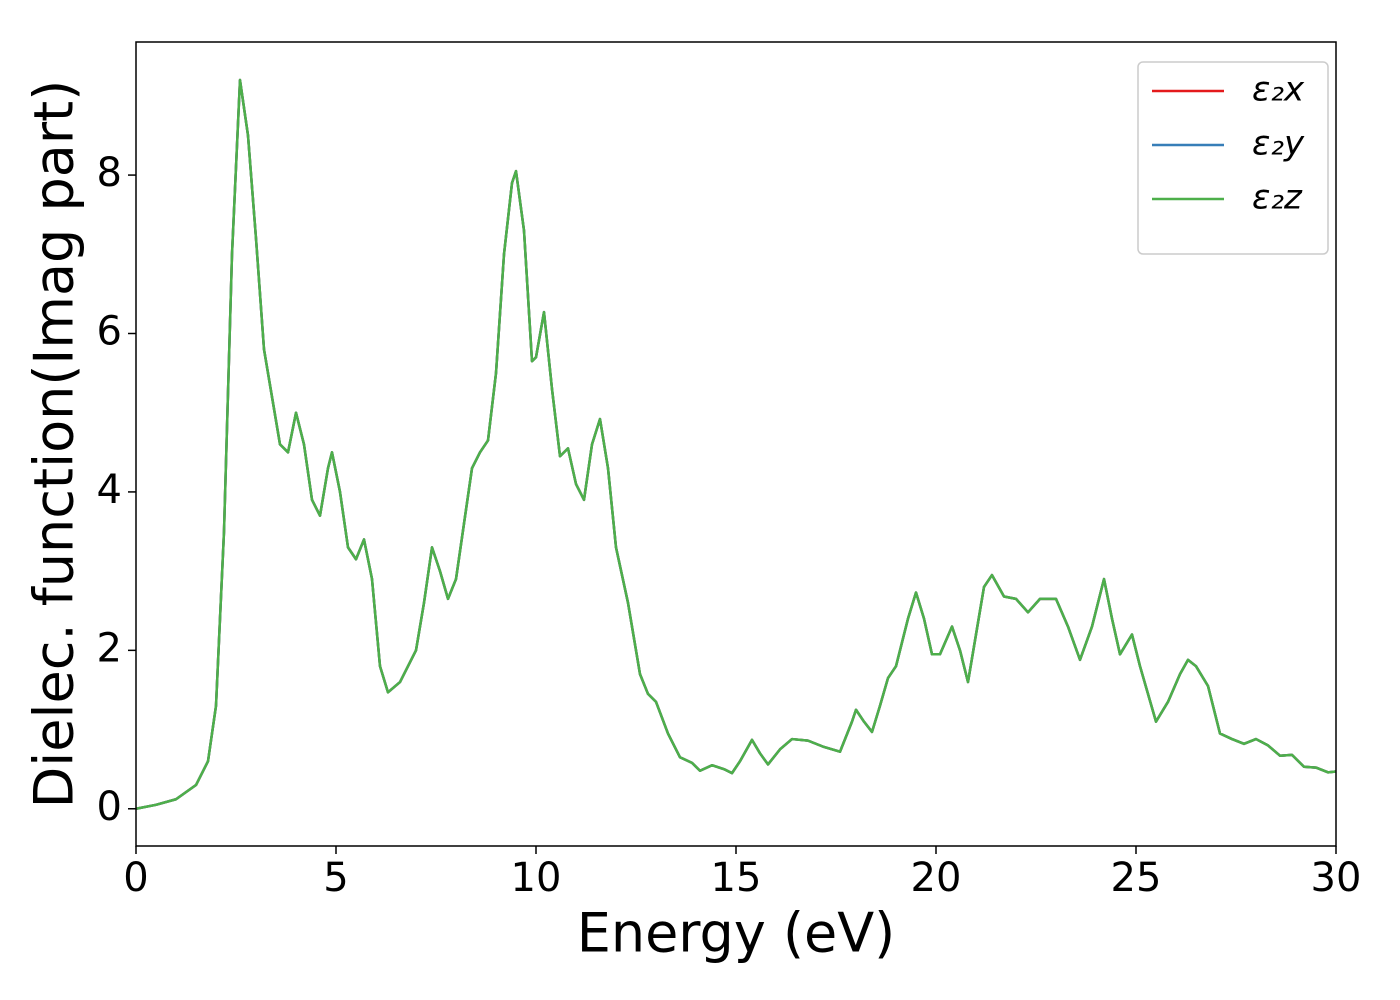 Image resolution: width=1400 pixels, height=1000 pixels. Describe the element at coordinates (736, 878) in the screenshot. I see `x-tick-label: 15` at that location.